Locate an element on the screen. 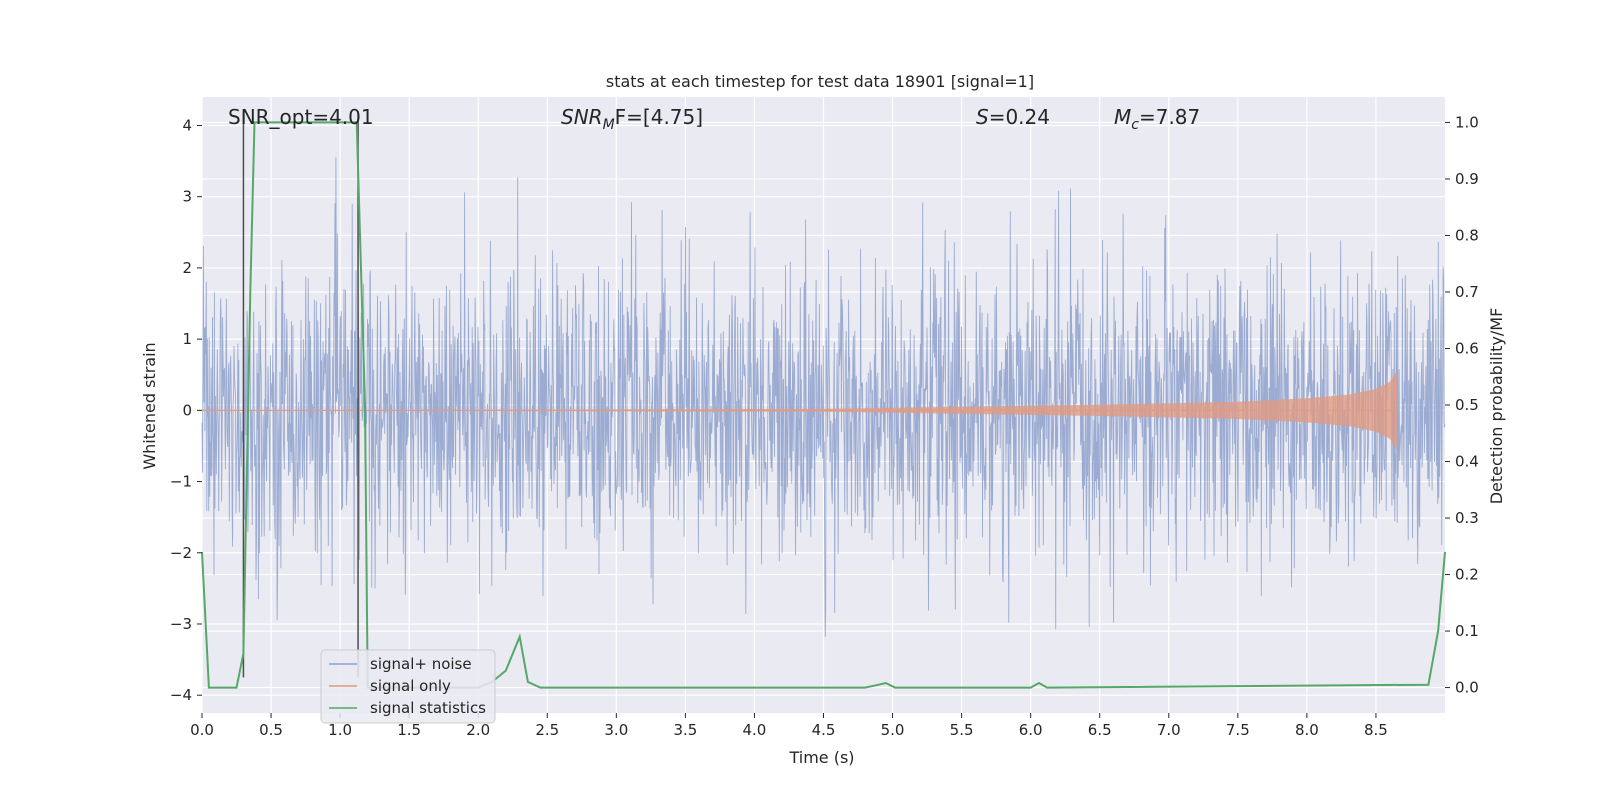 The image size is (1600, 800). x-tick-label: 2.0 is located at coordinates (478, 730).